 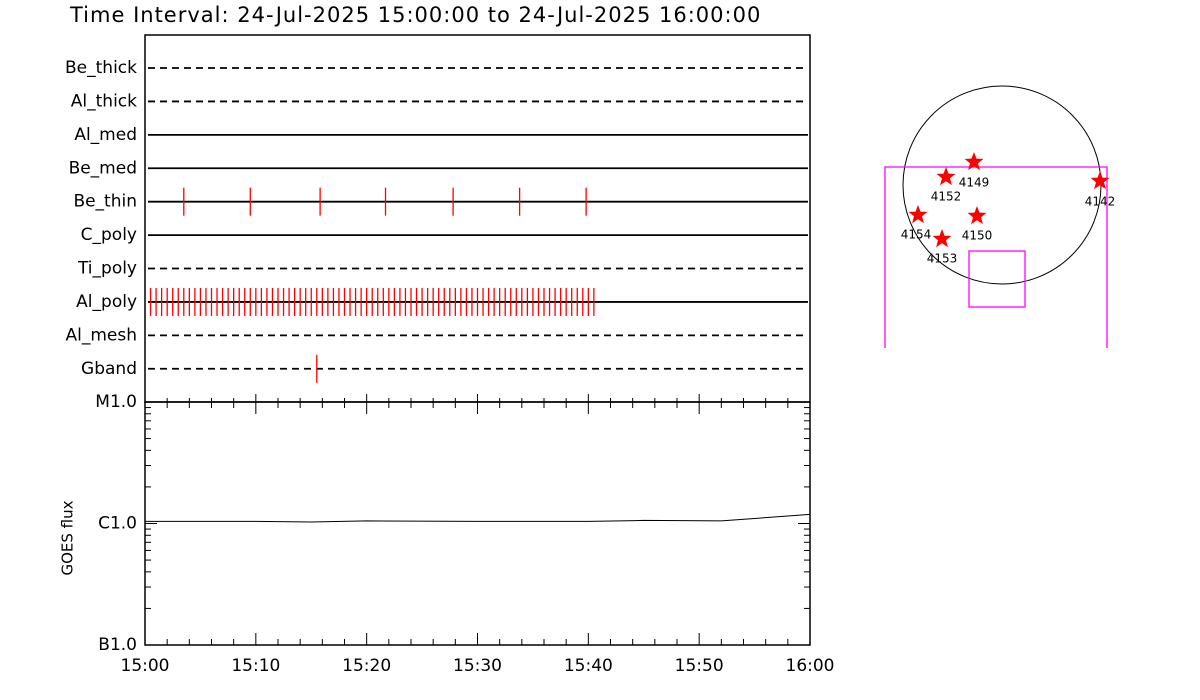 I want to click on x-tick-label: 16:00, so click(x=810, y=666).